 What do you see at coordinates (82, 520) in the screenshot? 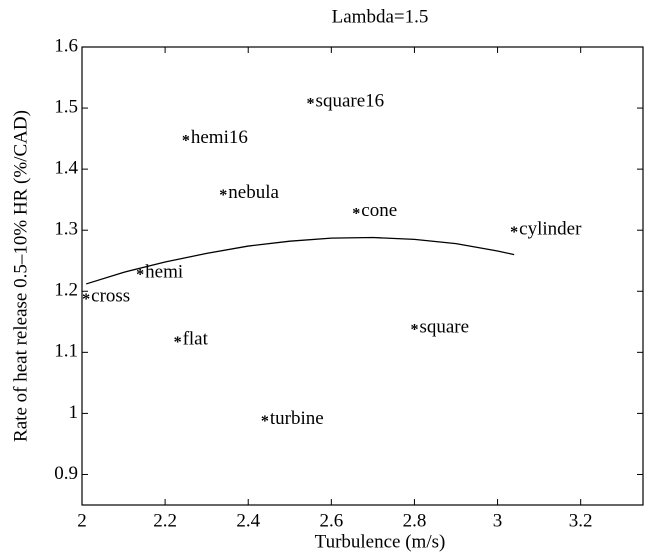
I see `x-tick-label: 2` at bounding box center [82, 520].